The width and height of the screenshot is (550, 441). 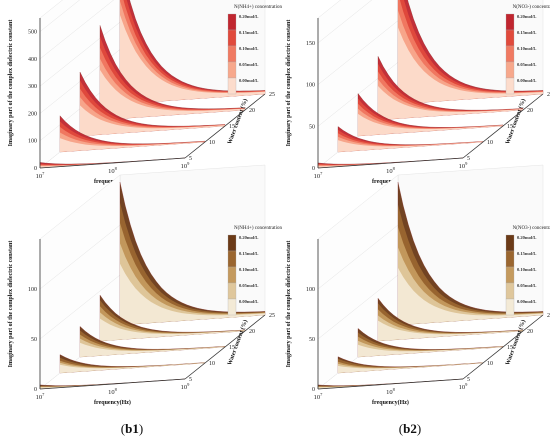 I want to click on caption-label: b2, so click(x=410, y=428).